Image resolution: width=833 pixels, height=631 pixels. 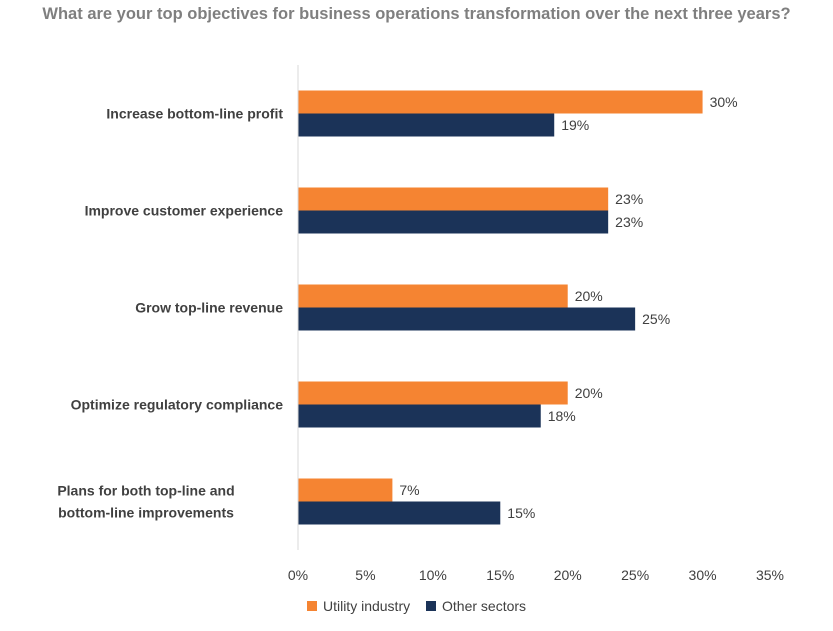 What do you see at coordinates (521, 513) in the screenshot?
I see `data-label-other-4: 15%` at bounding box center [521, 513].